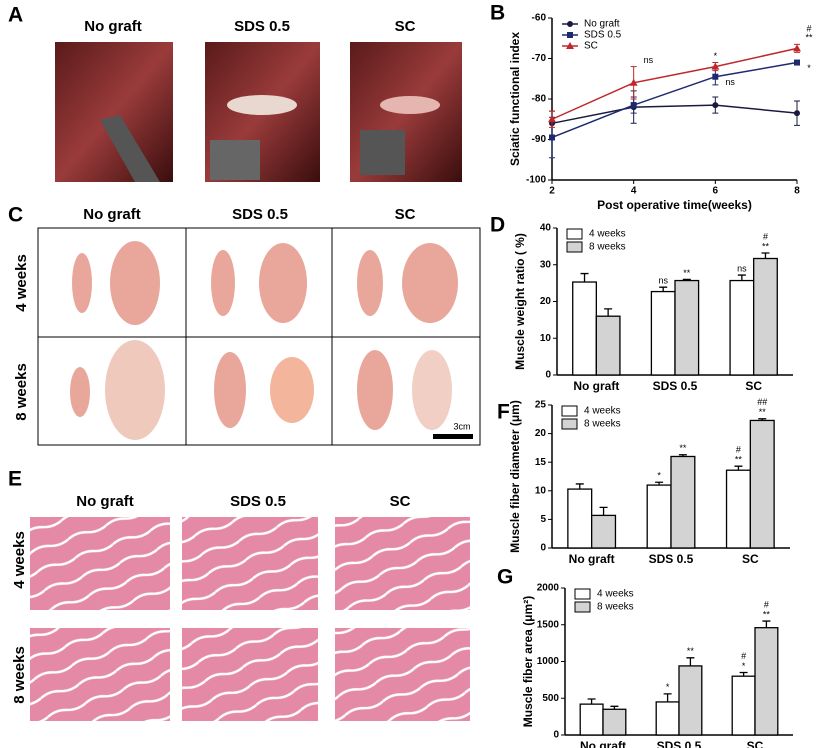 The width and height of the screenshot is (817, 748). What do you see at coordinates (461, 426) in the screenshot?
I see `scale-bar-label: 3cm` at bounding box center [461, 426].